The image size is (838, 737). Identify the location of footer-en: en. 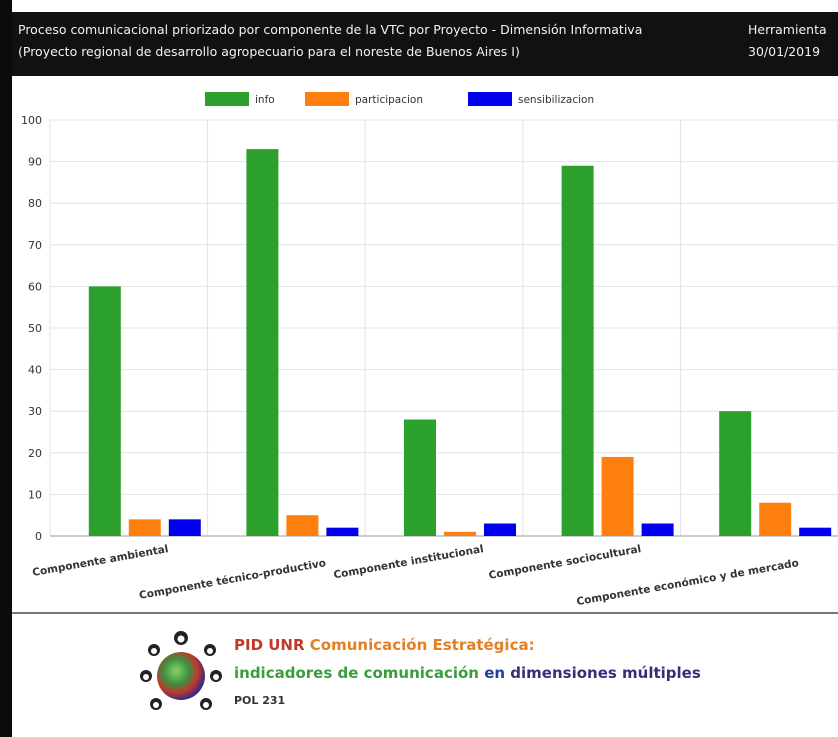
(495, 673).